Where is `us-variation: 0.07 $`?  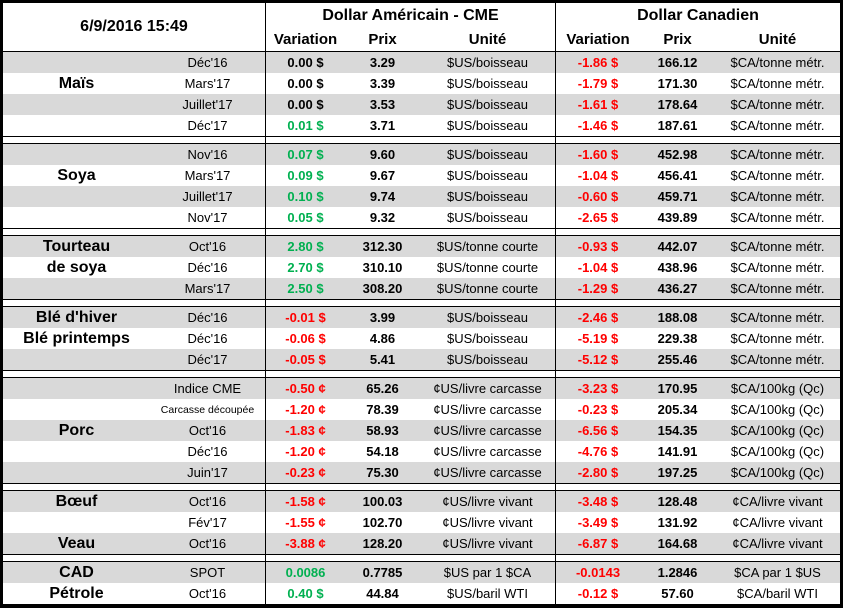 us-variation: 0.07 $ is located at coordinates (305, 154).